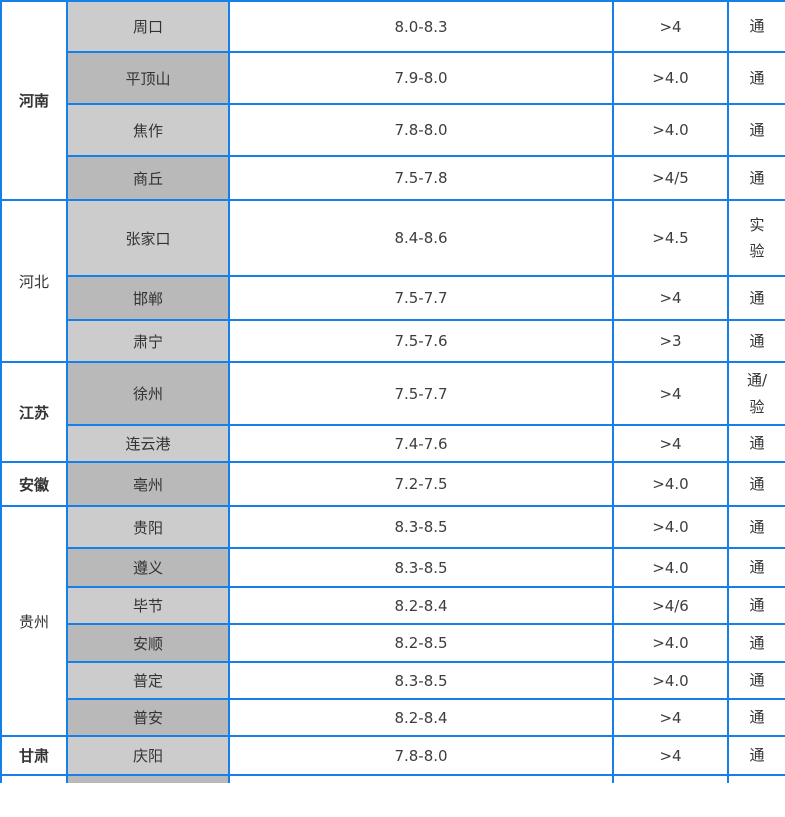 This screenshot has width=785, height=817. What do you see at coordinates (148, 78) in the screenshot?
I see `city-cell: 平顶山` at bounding box center [148, 78].